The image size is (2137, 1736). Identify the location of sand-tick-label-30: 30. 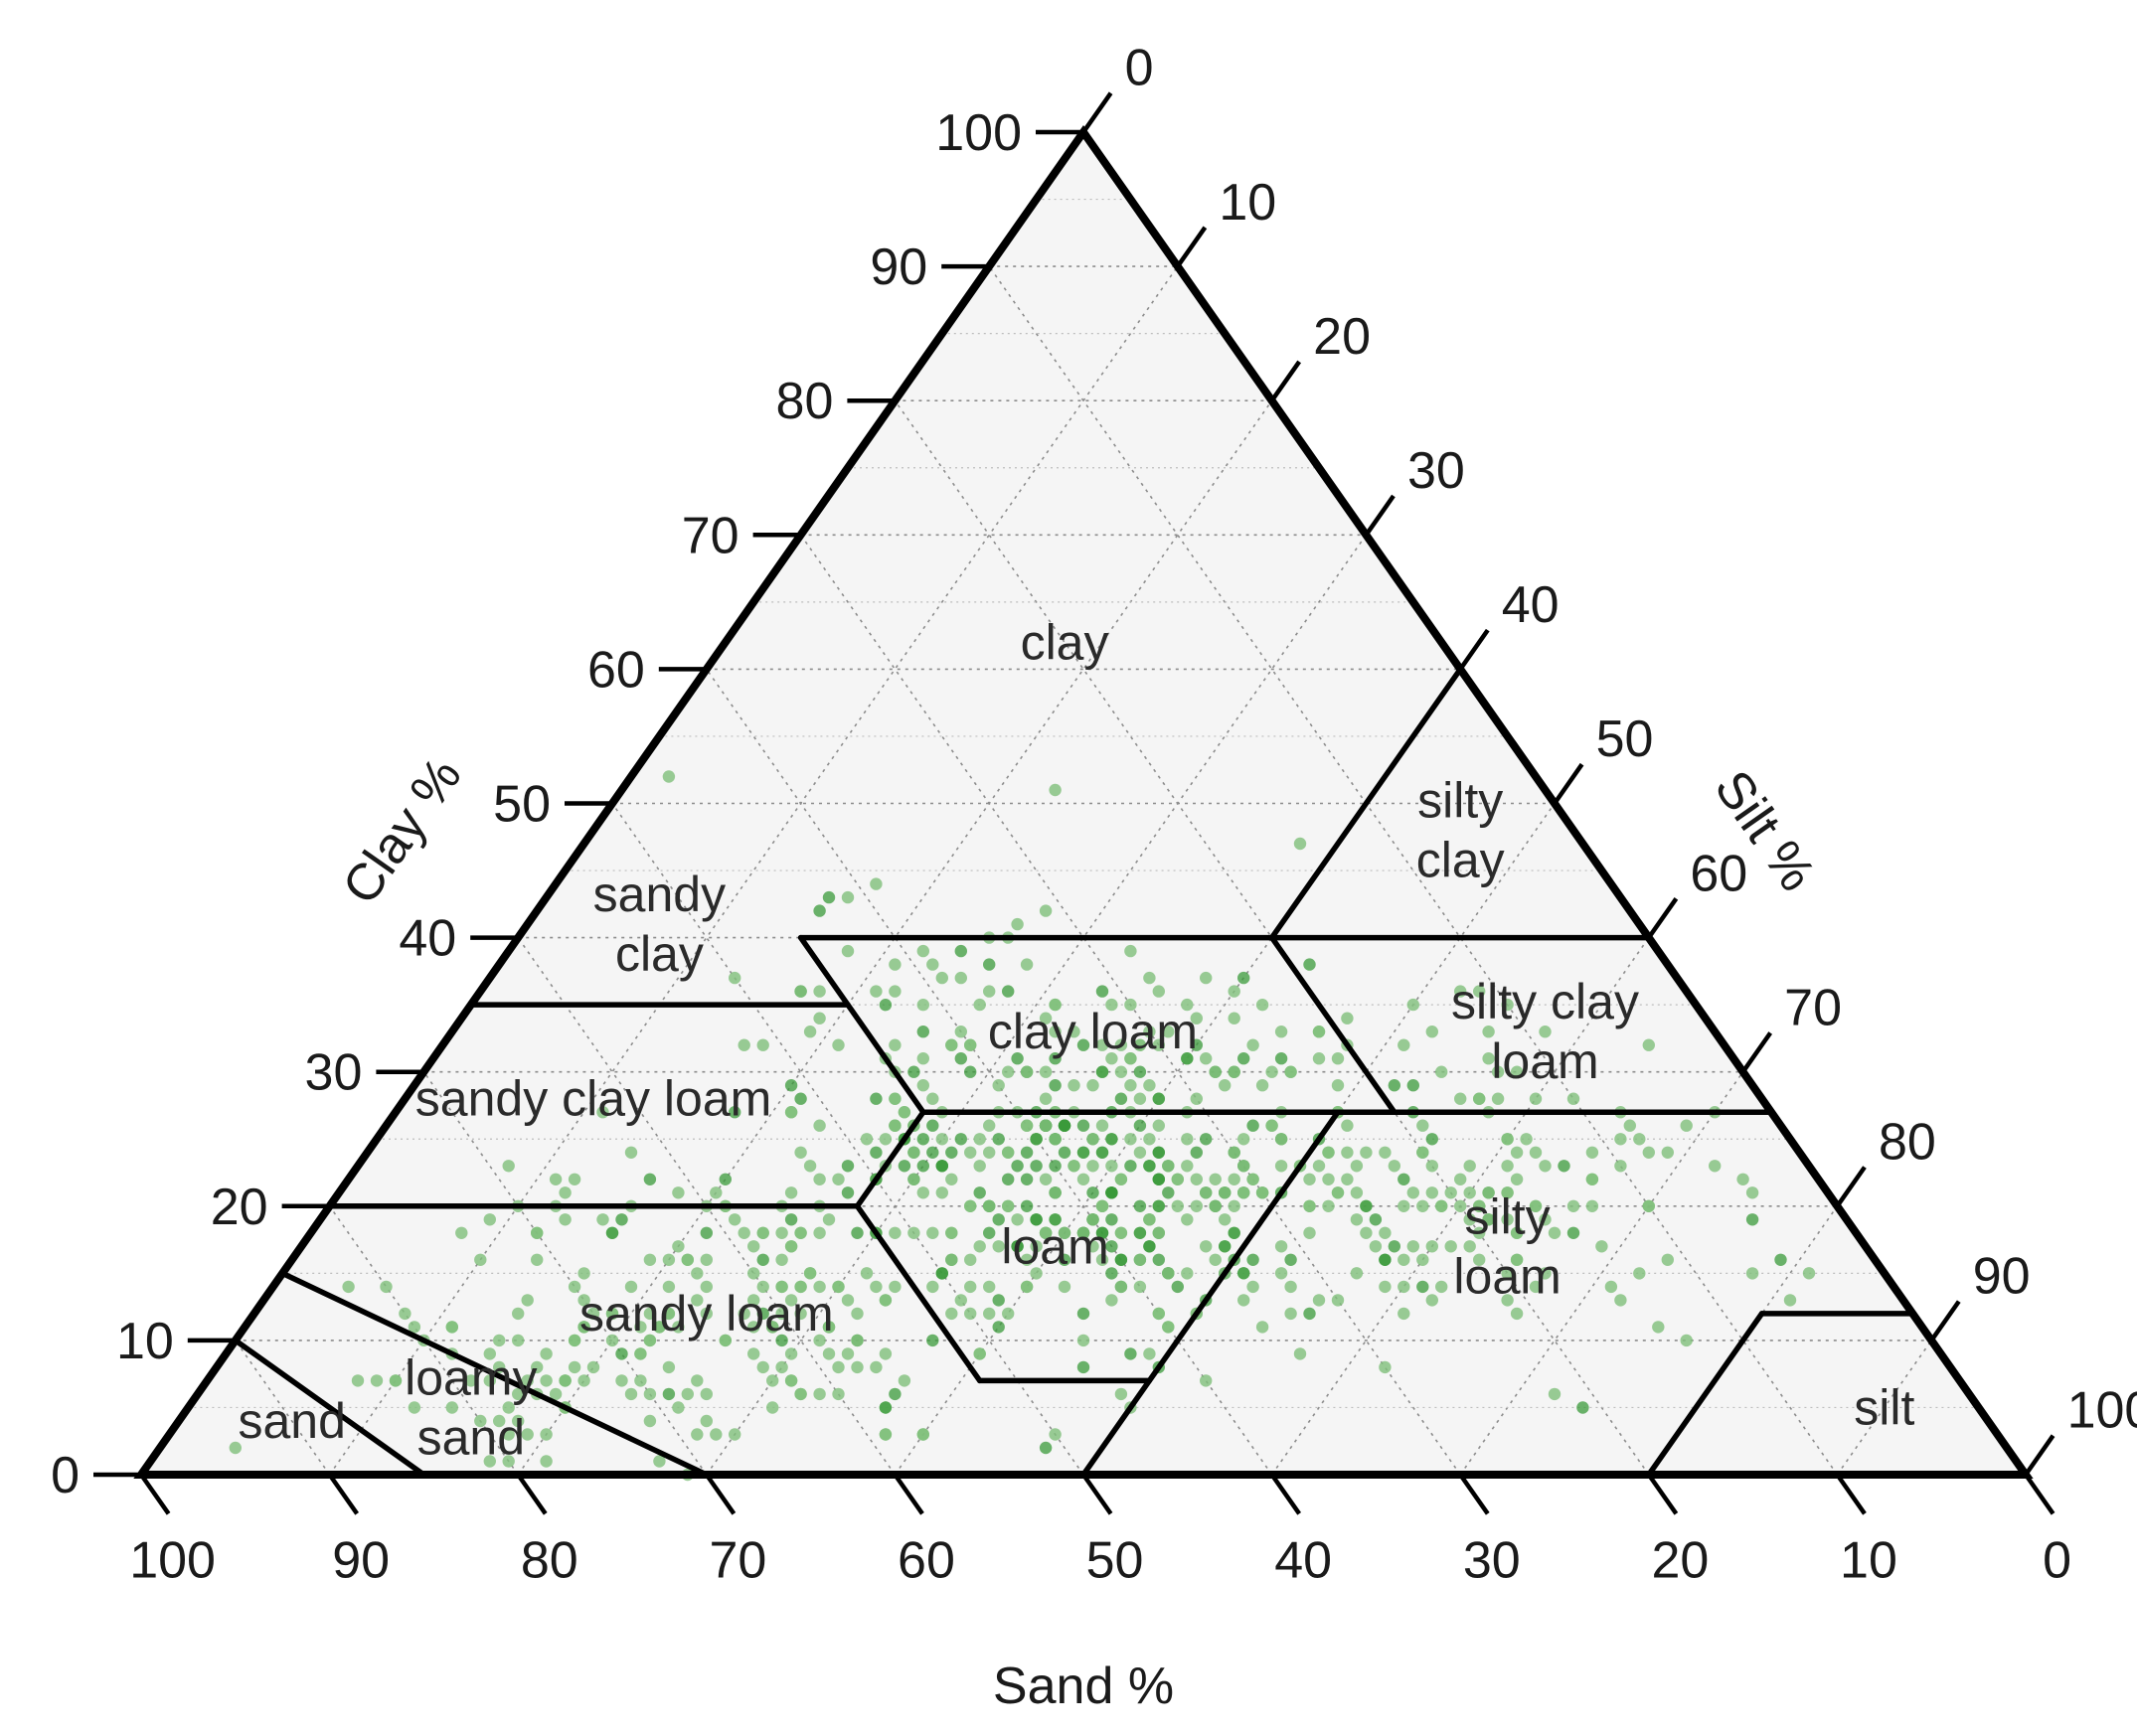
(1492, 1560).